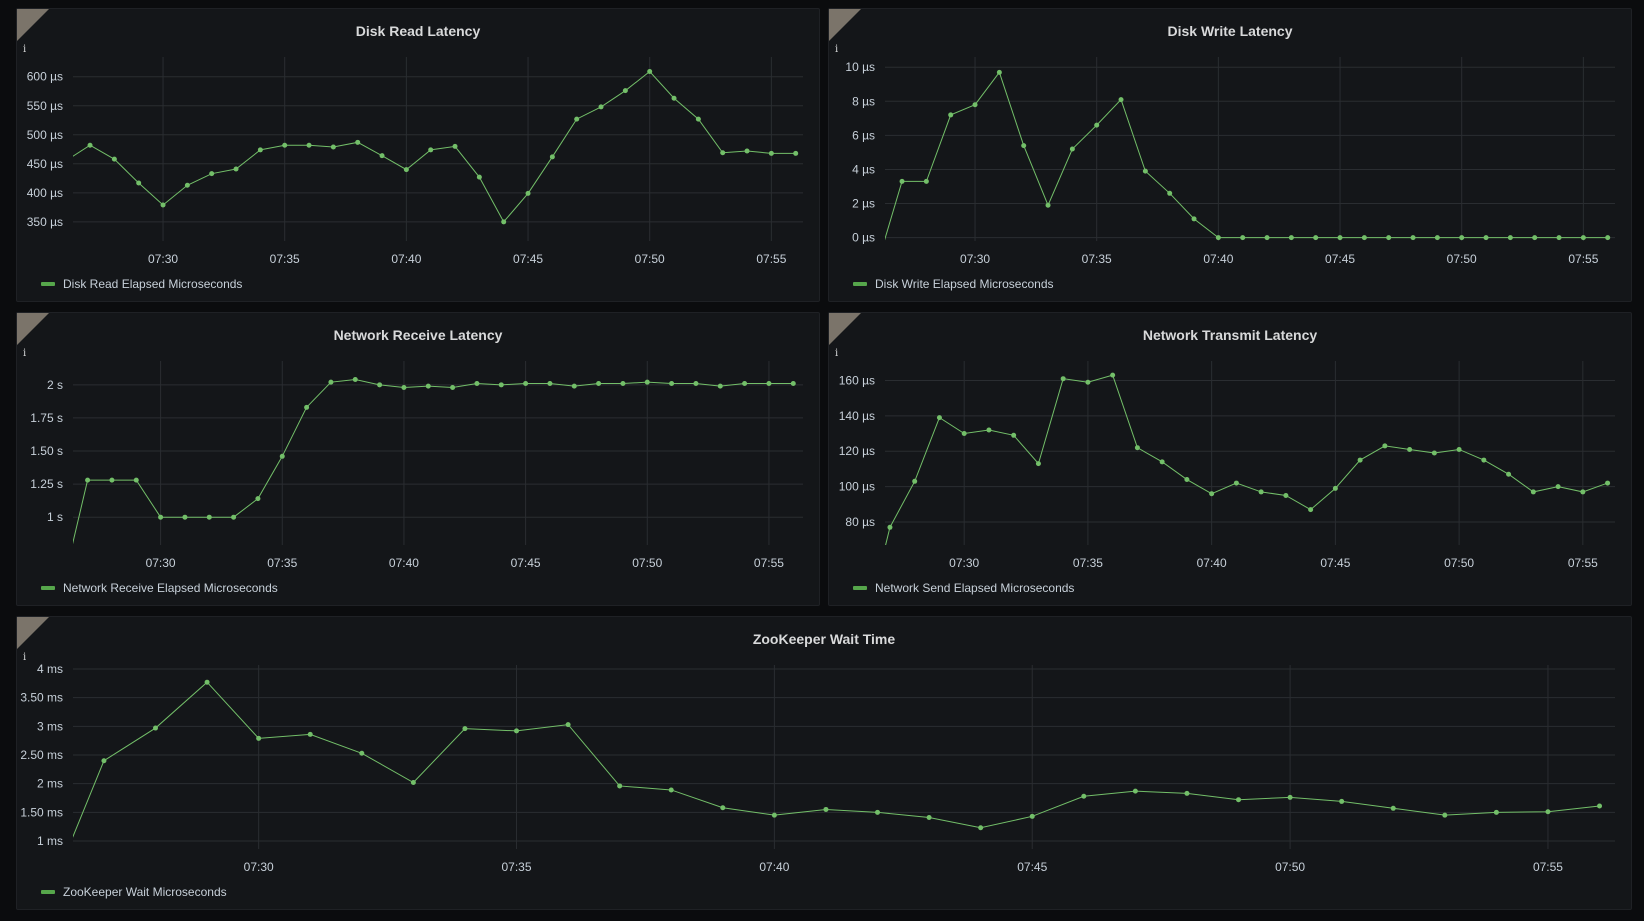  I want to click on y-tick-label: 450 µs, so click(45, 164).